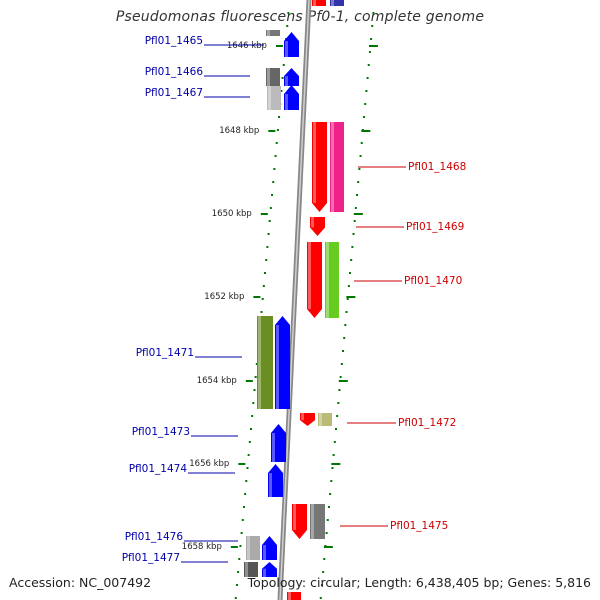 The image size is (600, 600). Describe the element at coordinates (161, 432) in the screenshot. I see `gene-label-forward: Pfl01_1473` at that location.